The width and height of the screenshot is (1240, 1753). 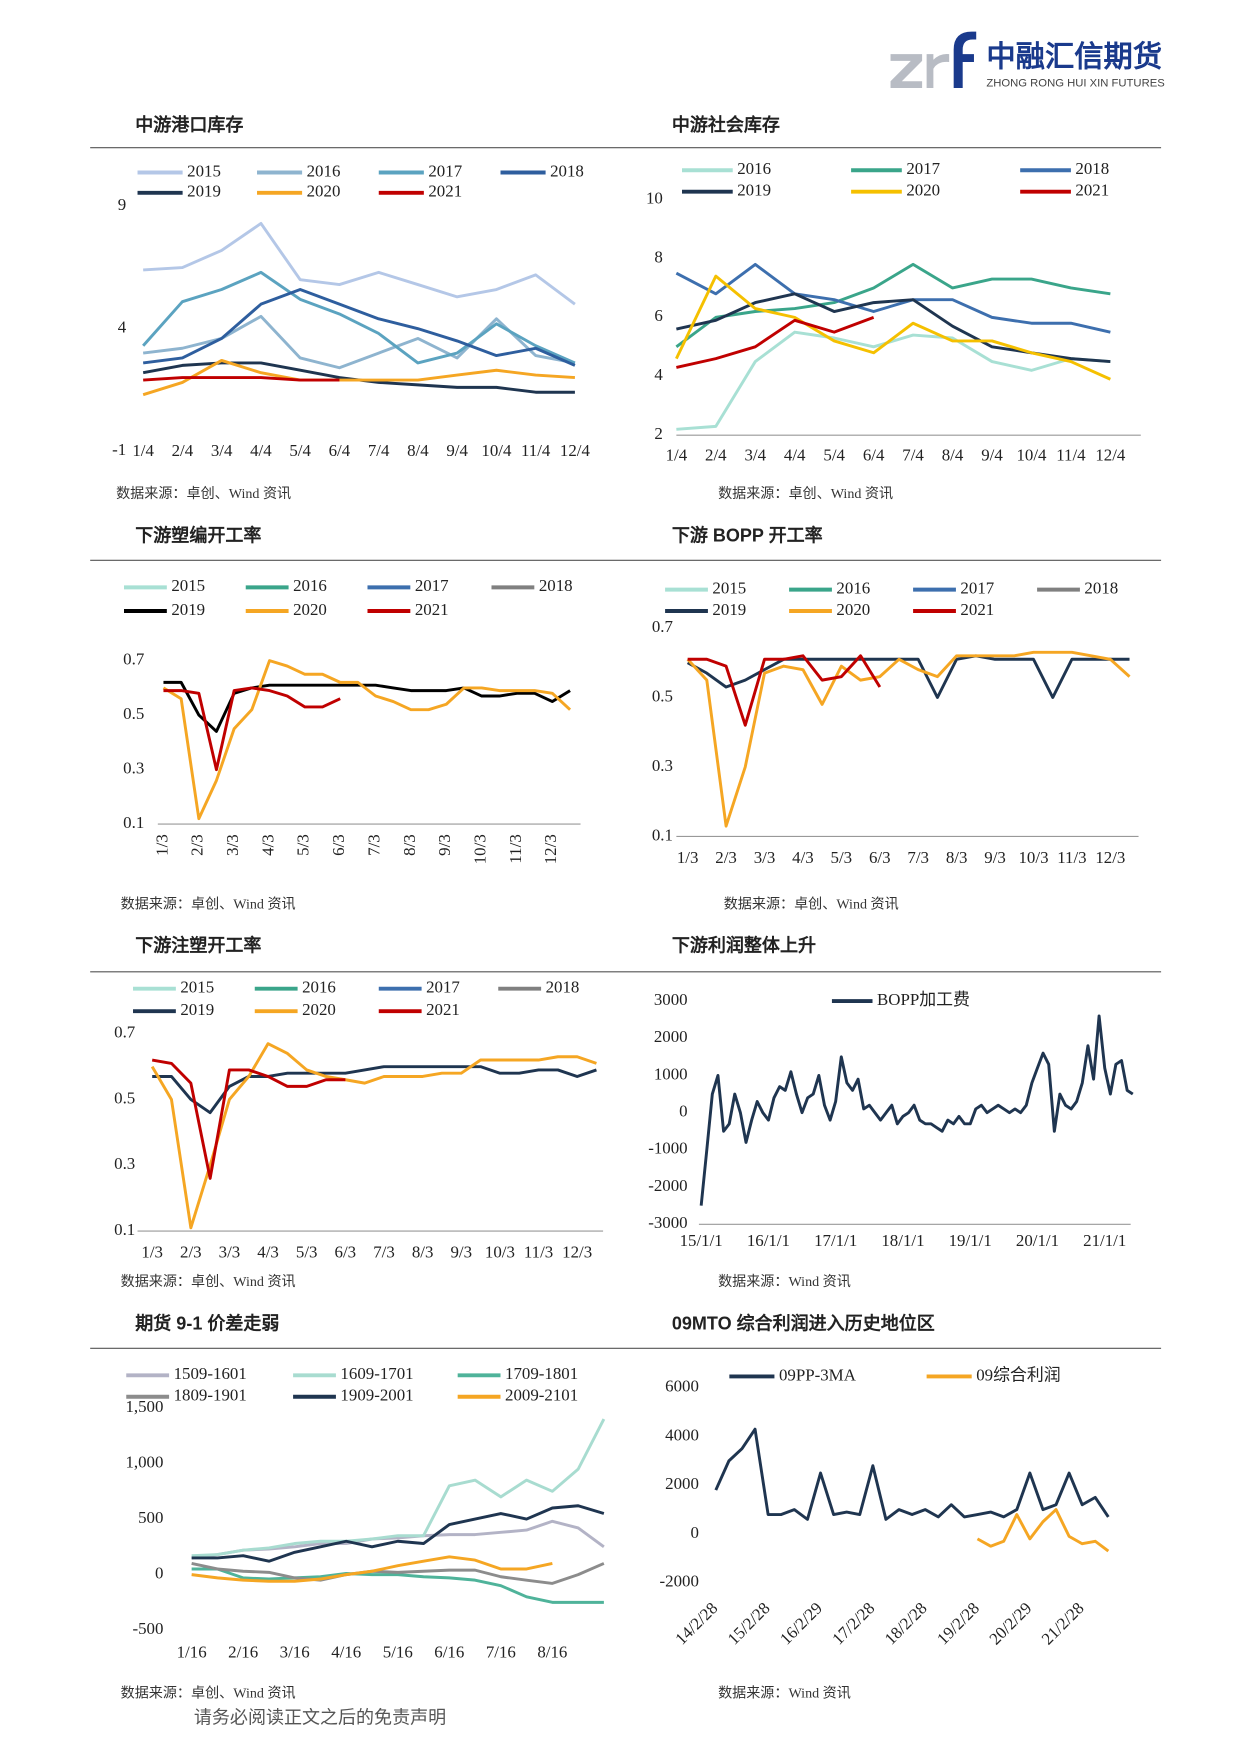 What do you see at coordinates (198, 945) in the screenshot?
I see `chart-title: 下游注塑开工率` at bounding box center [198, 945].